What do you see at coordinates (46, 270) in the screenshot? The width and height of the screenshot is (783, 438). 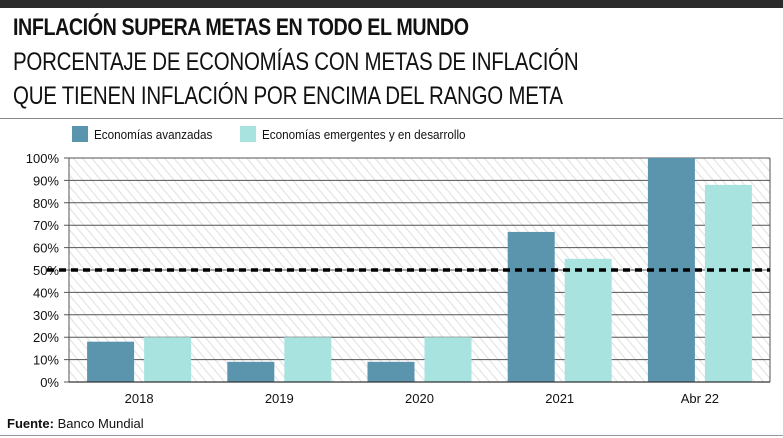 I see `y-tick-label: 50%` at bounding box center [46, 270].